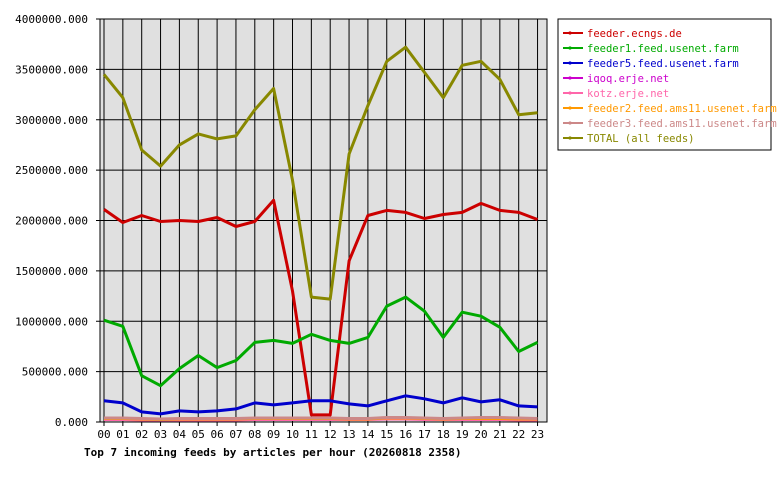 This screenshot has height=480, width=780. Describe the element at coordinates (55, 372) in the screenshot. I see `y-tick-label: 500000.000` at that location.